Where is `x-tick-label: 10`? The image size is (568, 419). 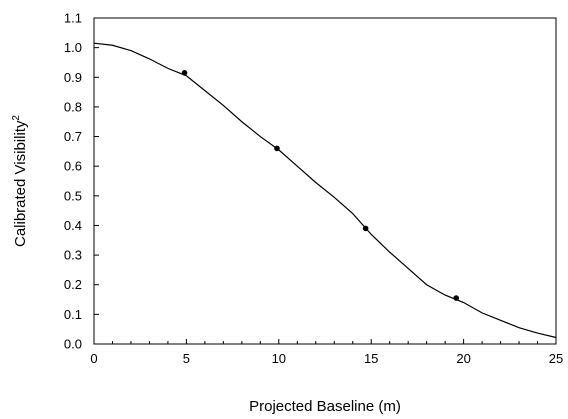 x-tick-label: 10 is located at coordinates (279, 358).